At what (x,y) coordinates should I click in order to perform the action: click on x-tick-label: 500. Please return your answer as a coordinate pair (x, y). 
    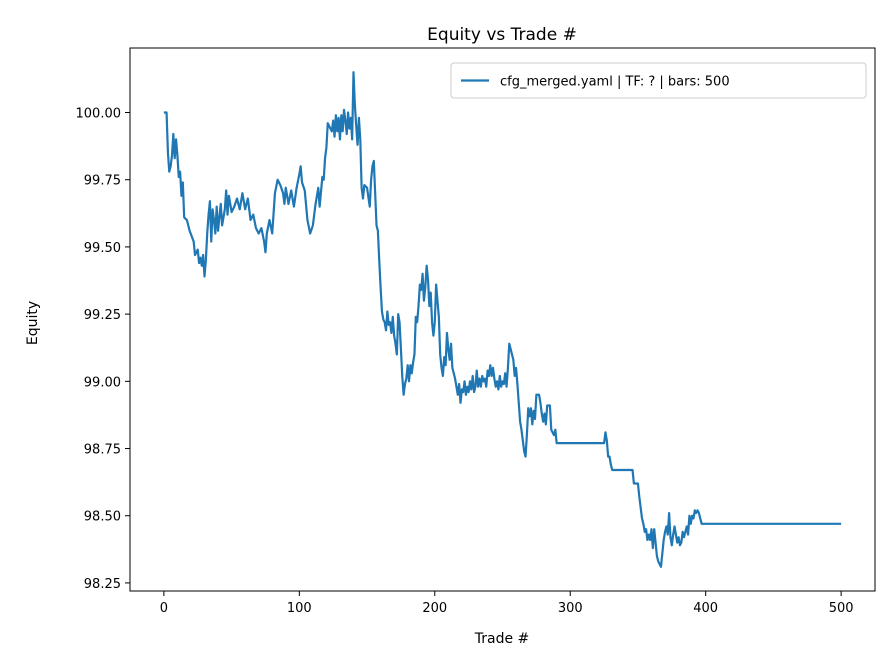
    Looking at the image, I should click on (841, 608).